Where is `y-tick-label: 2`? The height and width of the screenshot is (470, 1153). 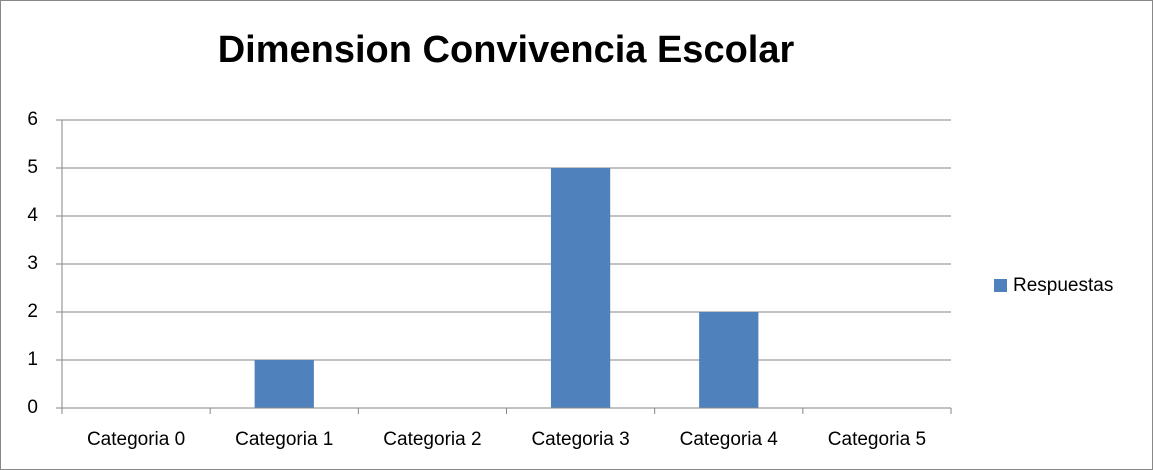 y-tick-label: 2 is located at coordinates (32, 311).